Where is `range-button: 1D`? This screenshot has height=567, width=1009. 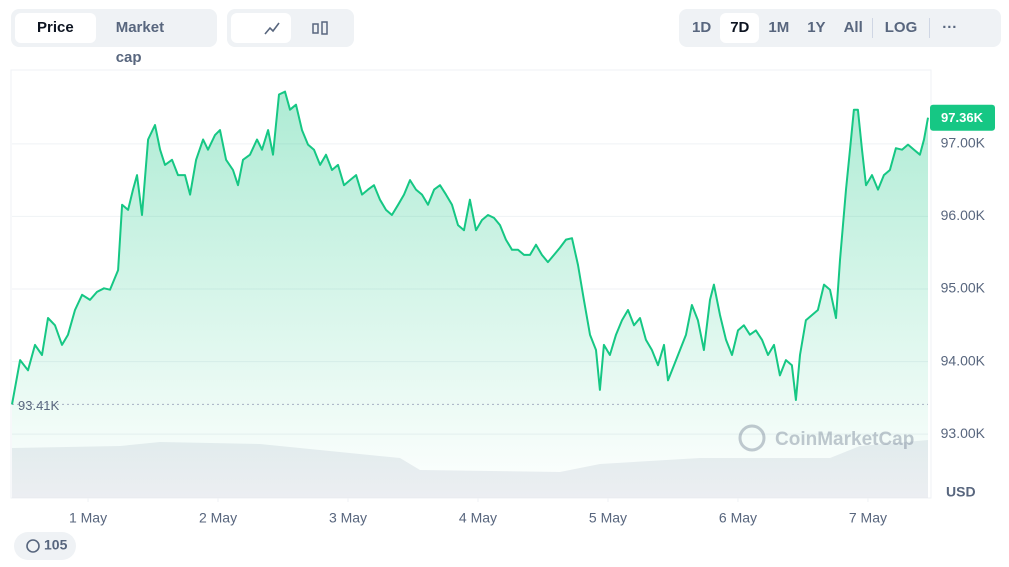 range-button: 1D is located at coordinates (702, 27).